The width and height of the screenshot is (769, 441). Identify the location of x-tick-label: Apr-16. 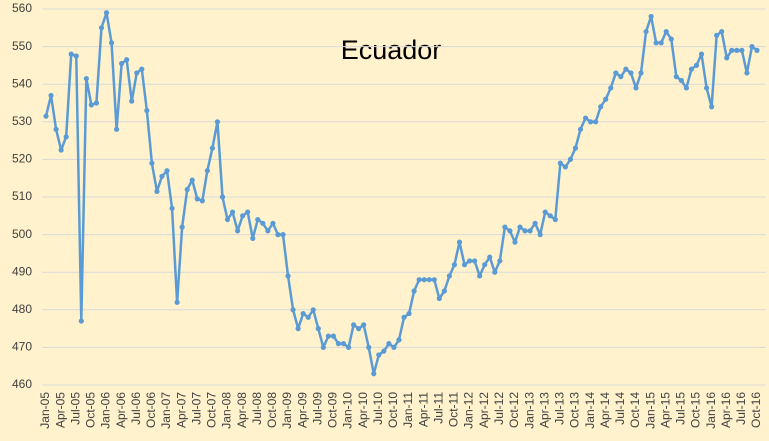
(726, 410).